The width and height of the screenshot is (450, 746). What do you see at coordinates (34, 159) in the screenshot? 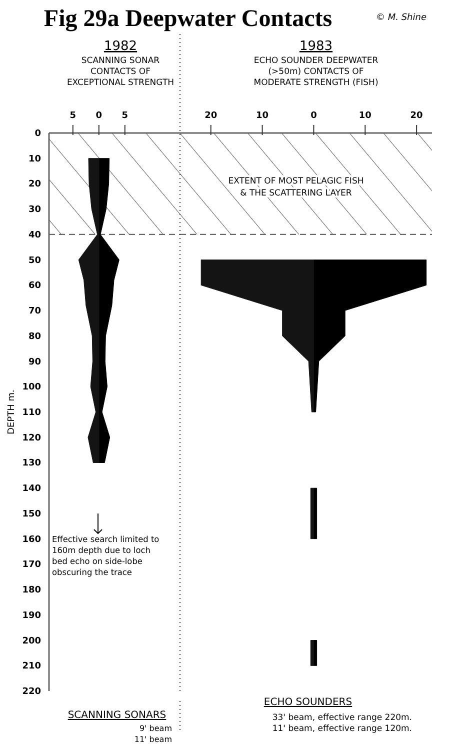
I see `y-tick-label: 10` at bounding box center [34, 159].